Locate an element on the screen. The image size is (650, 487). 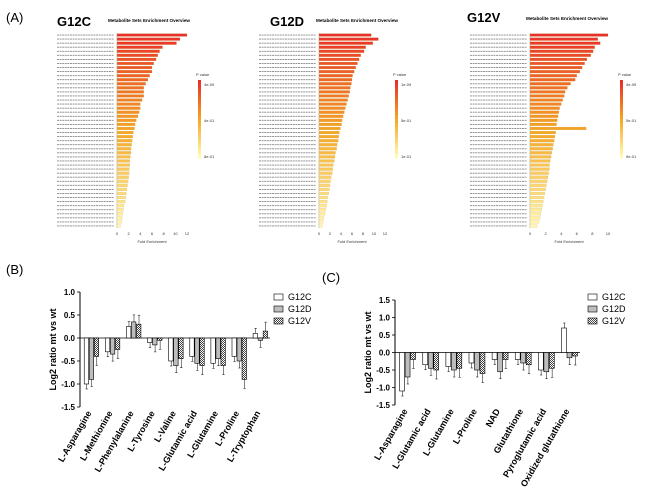
y-tick-label: -1.0 is located at coordinates (68, 384).